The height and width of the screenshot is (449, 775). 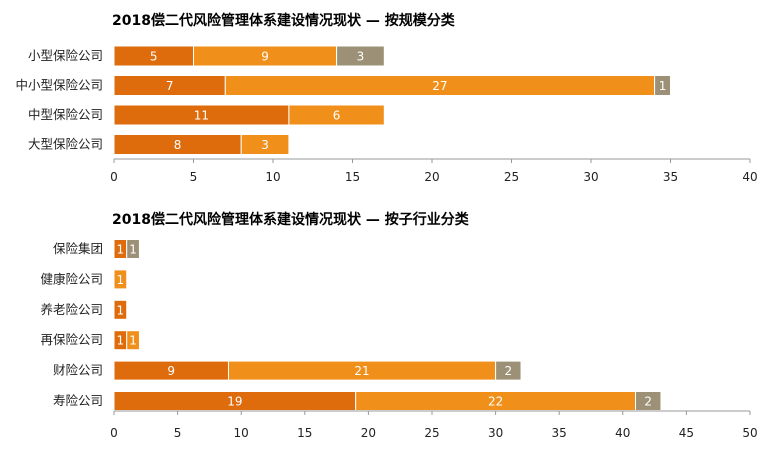 What do you see at coordinates (71, 309) in the screenshot?
I see `category-label: 养老险公司` at bounding box center [71, 309].